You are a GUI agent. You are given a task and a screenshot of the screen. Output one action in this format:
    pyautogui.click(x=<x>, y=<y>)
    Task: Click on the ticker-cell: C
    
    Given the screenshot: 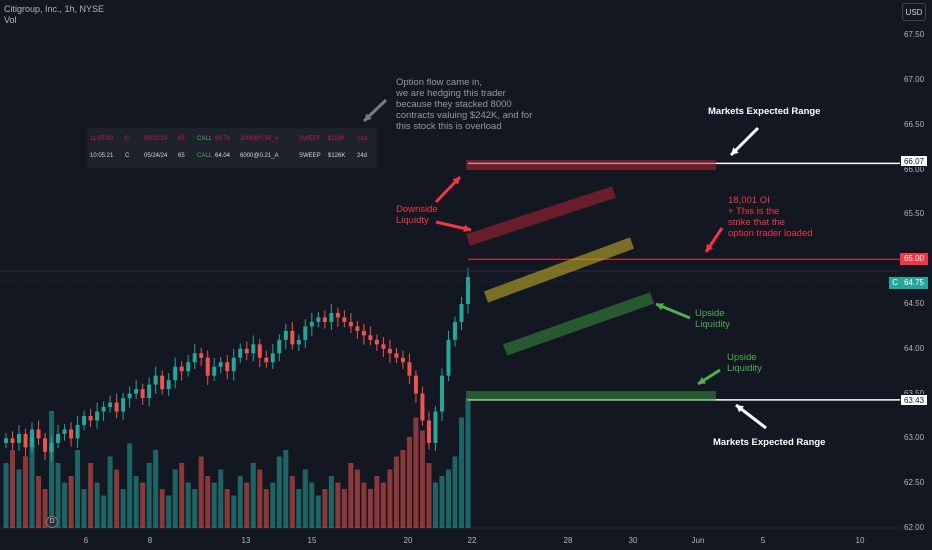 What is the action you would take?
    pyautogui.click(x=127, y=139)
    